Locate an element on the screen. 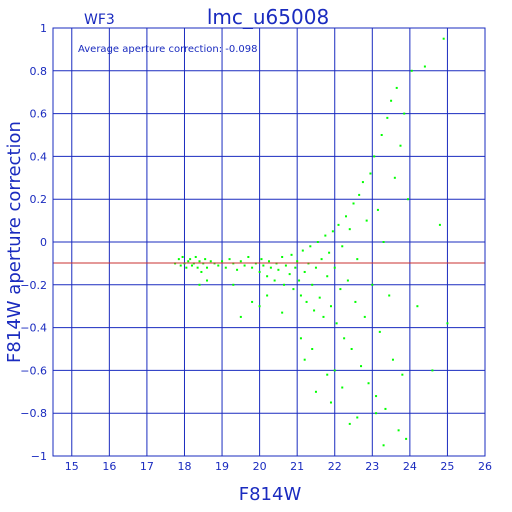 The image size is (512, 512). x-tick-label: 21 is located at coordinates (297, 466).